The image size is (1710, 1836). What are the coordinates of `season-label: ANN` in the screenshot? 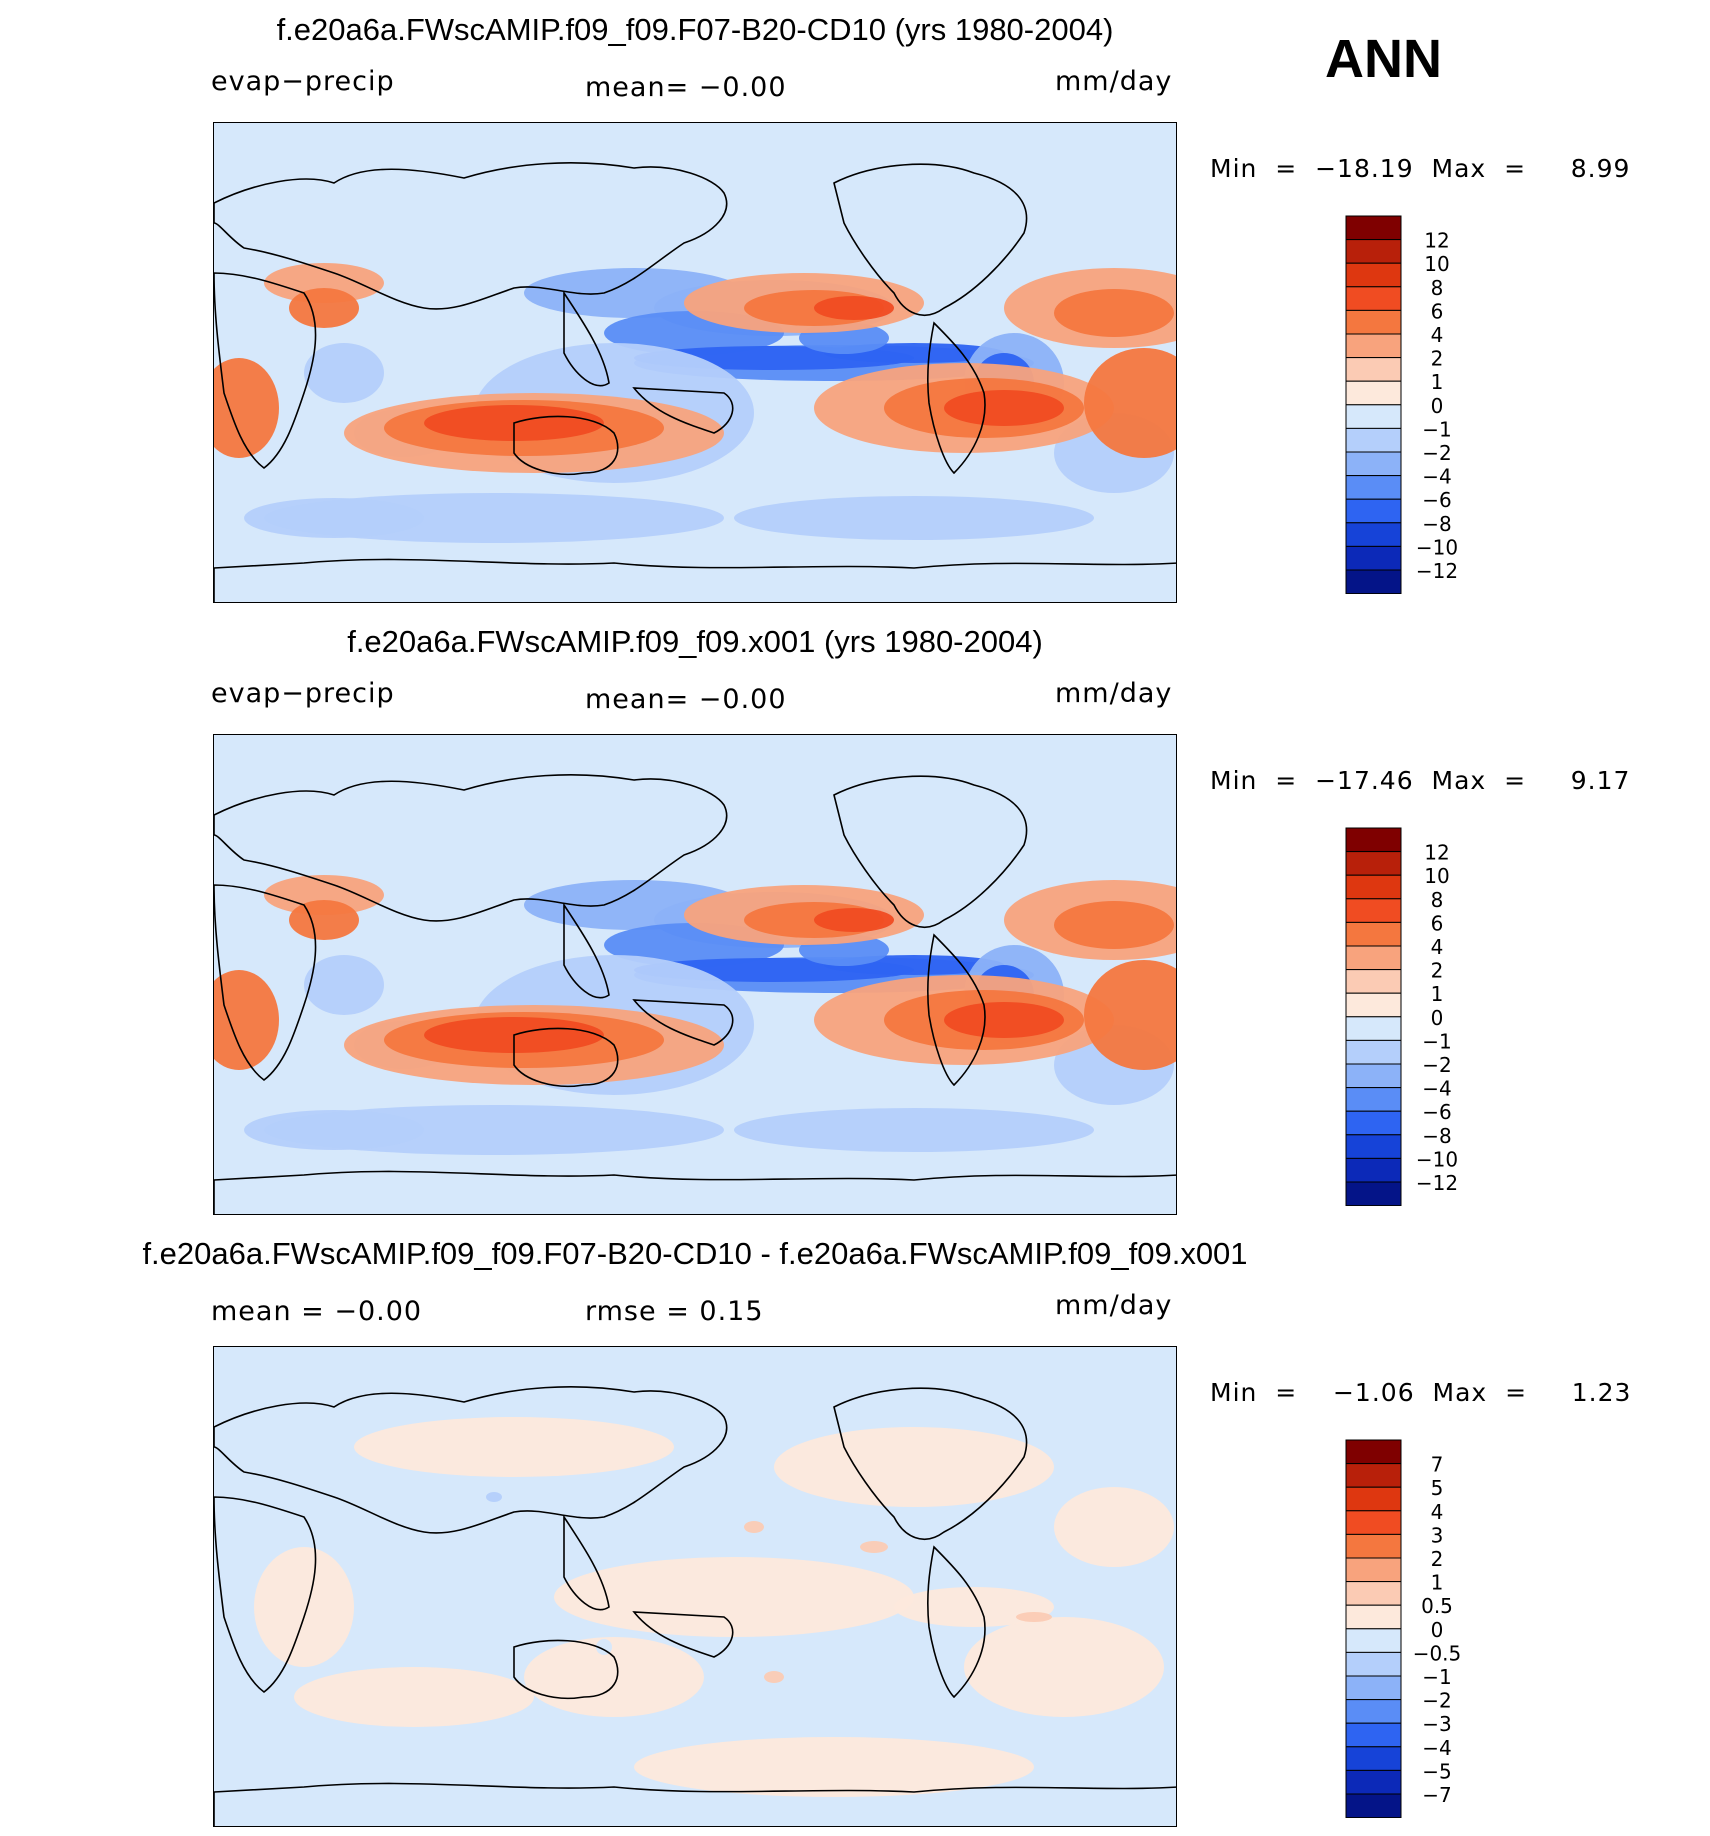 It's located at (1383, 59).